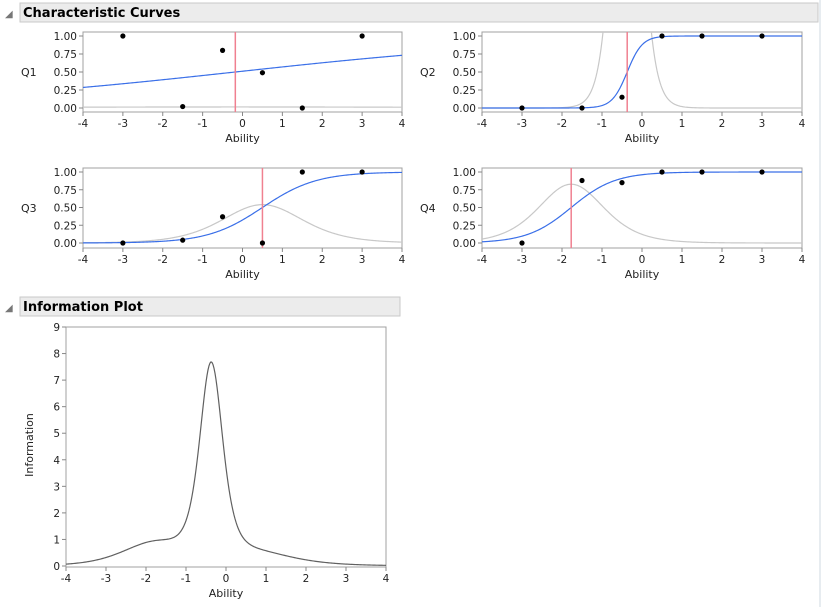  What do you see at coordinates (83, 307) in the screenshot?
I see `section-title: Information Plot` at bounding box center [83, 307].